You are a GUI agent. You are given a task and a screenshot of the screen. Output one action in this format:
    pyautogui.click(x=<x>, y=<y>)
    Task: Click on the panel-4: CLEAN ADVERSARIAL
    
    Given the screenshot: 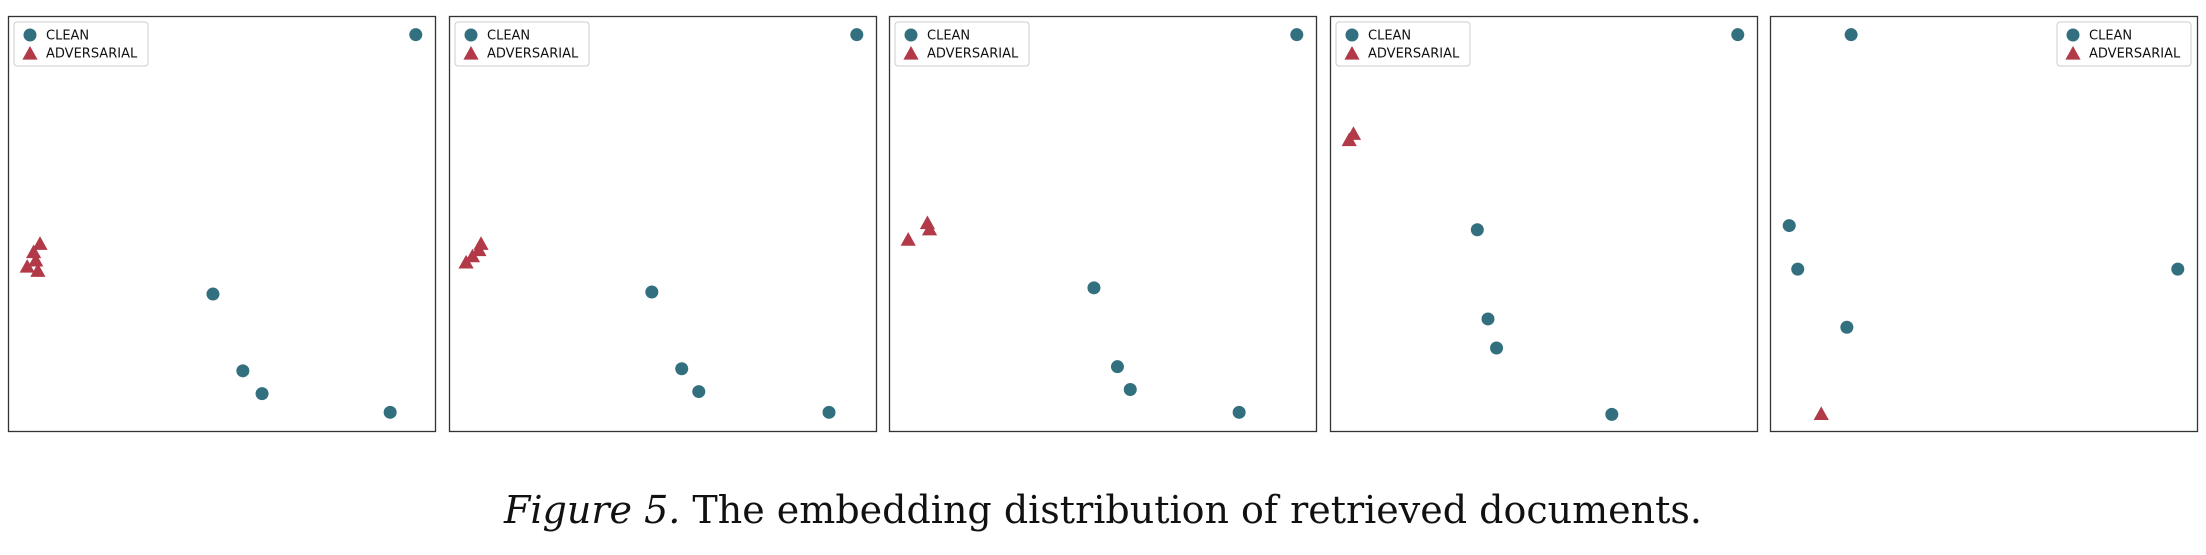 What is the action you would take?
    pyautogui.click(x=1544, y=224)
    